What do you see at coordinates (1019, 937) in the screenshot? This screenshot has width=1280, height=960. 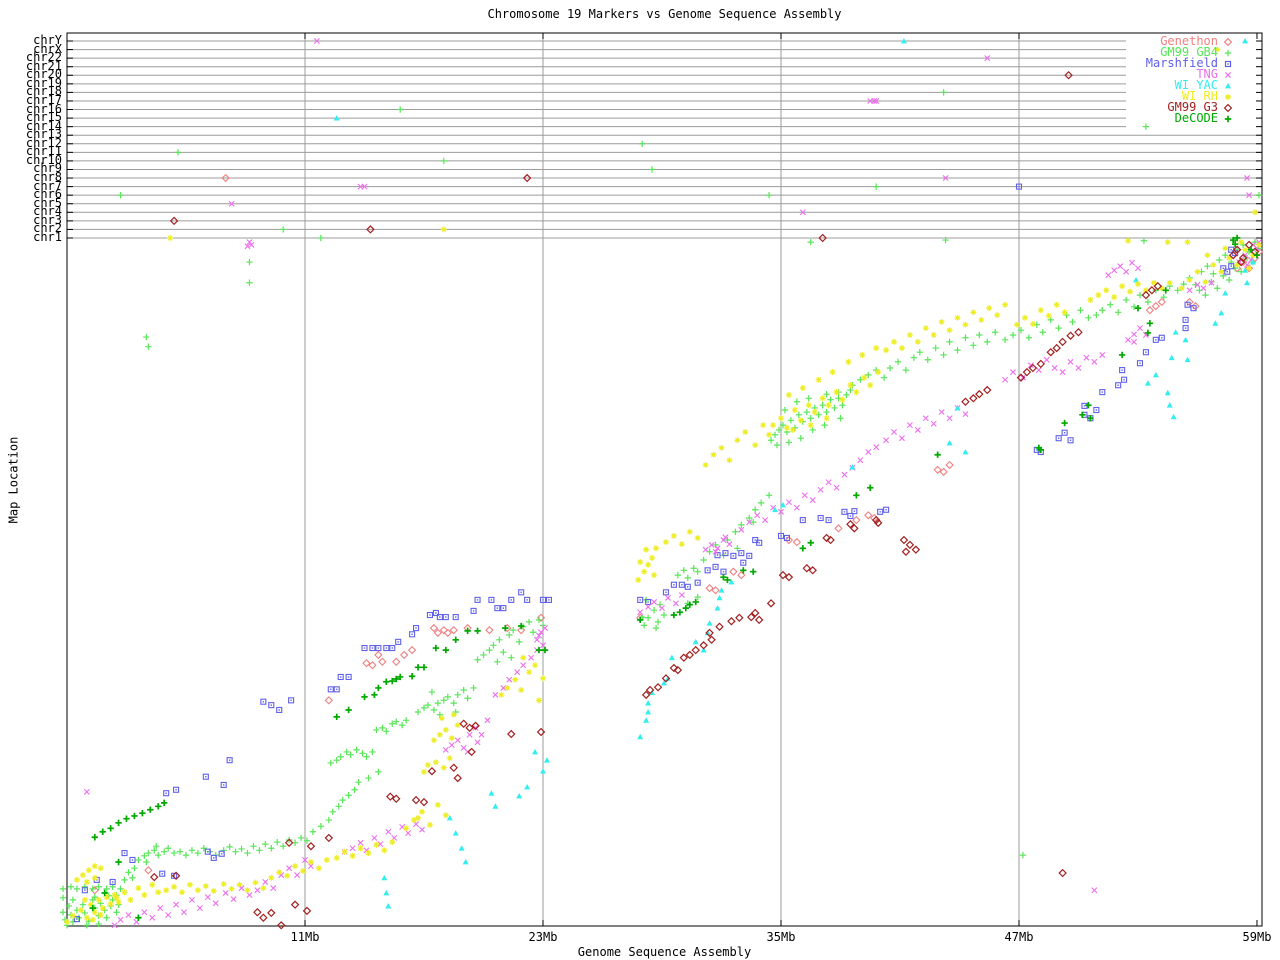 I see `x-tick-label-47Mb: 47Mb` at bounding box center [1019, 937].